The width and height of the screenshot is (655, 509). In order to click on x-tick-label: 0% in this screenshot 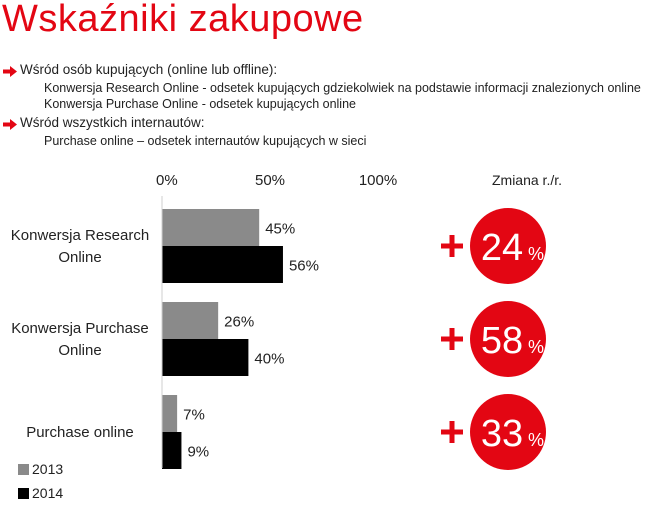, I will do `click(167, 180)`.